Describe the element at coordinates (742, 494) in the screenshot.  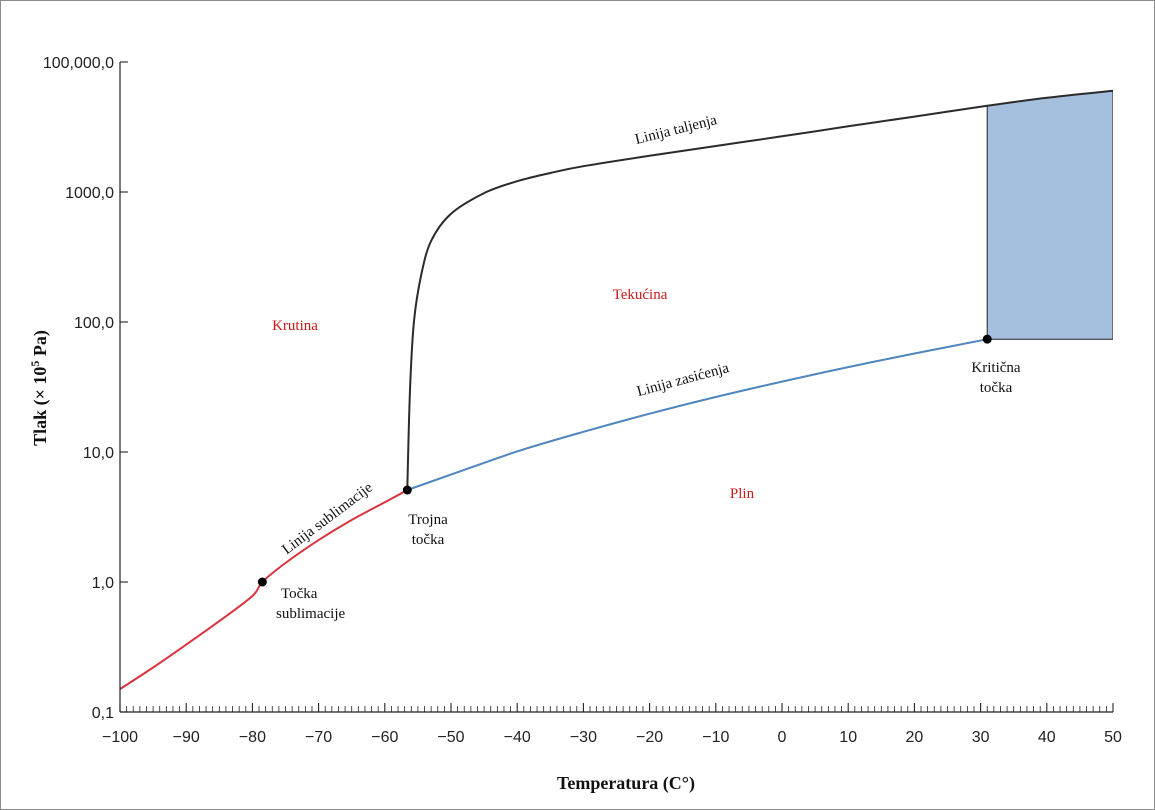
I see `region-label-gas: Plin` at that location.